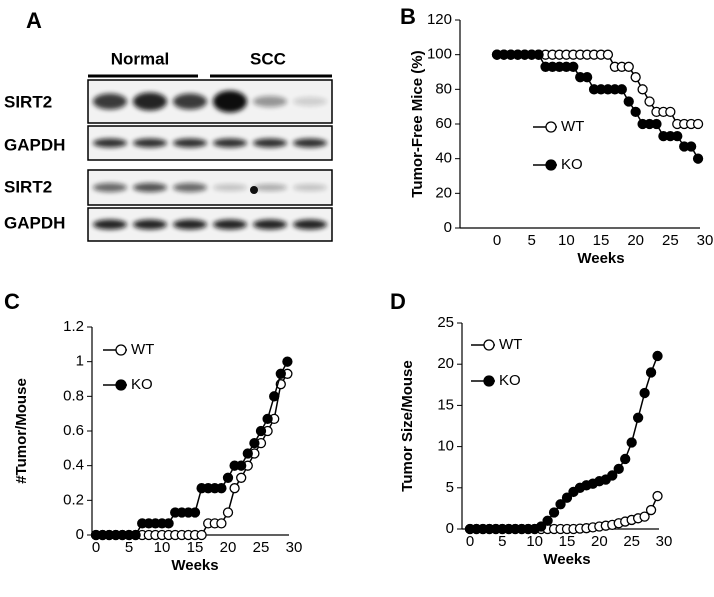  I want to click on y-tick-label: 5, so click(450, 487).